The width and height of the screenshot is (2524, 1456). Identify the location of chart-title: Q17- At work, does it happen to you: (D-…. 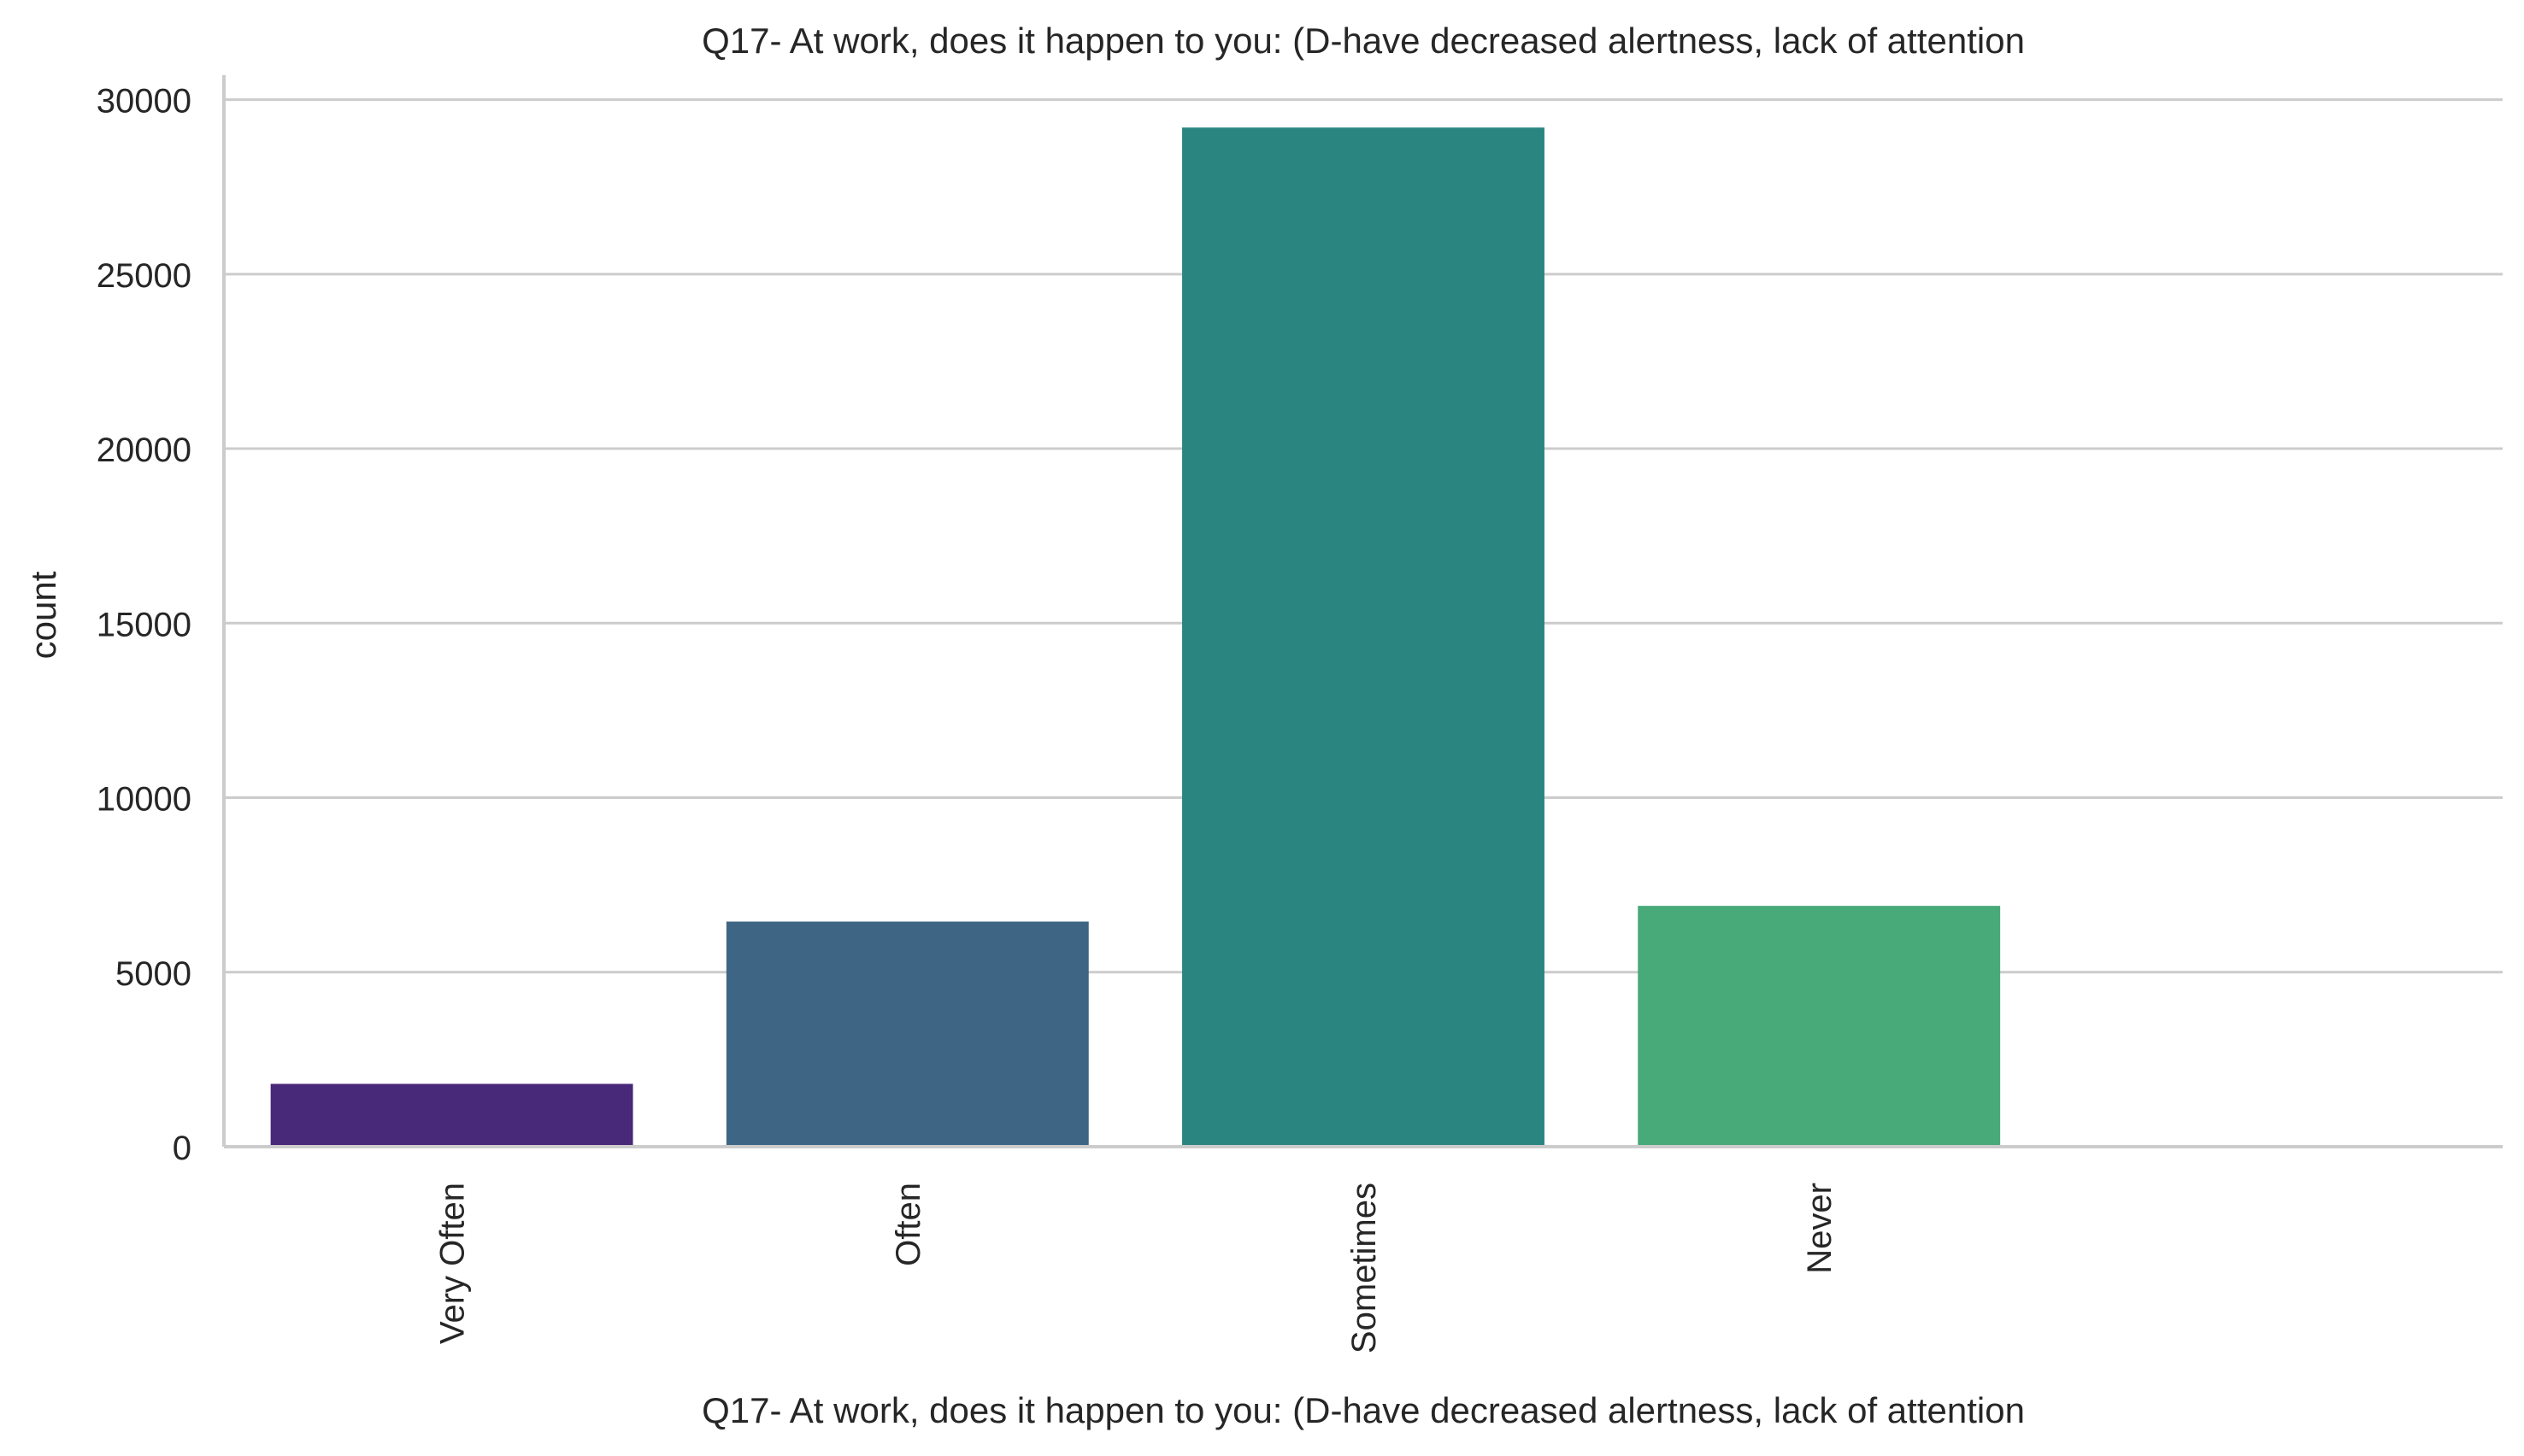
(1363, 41).